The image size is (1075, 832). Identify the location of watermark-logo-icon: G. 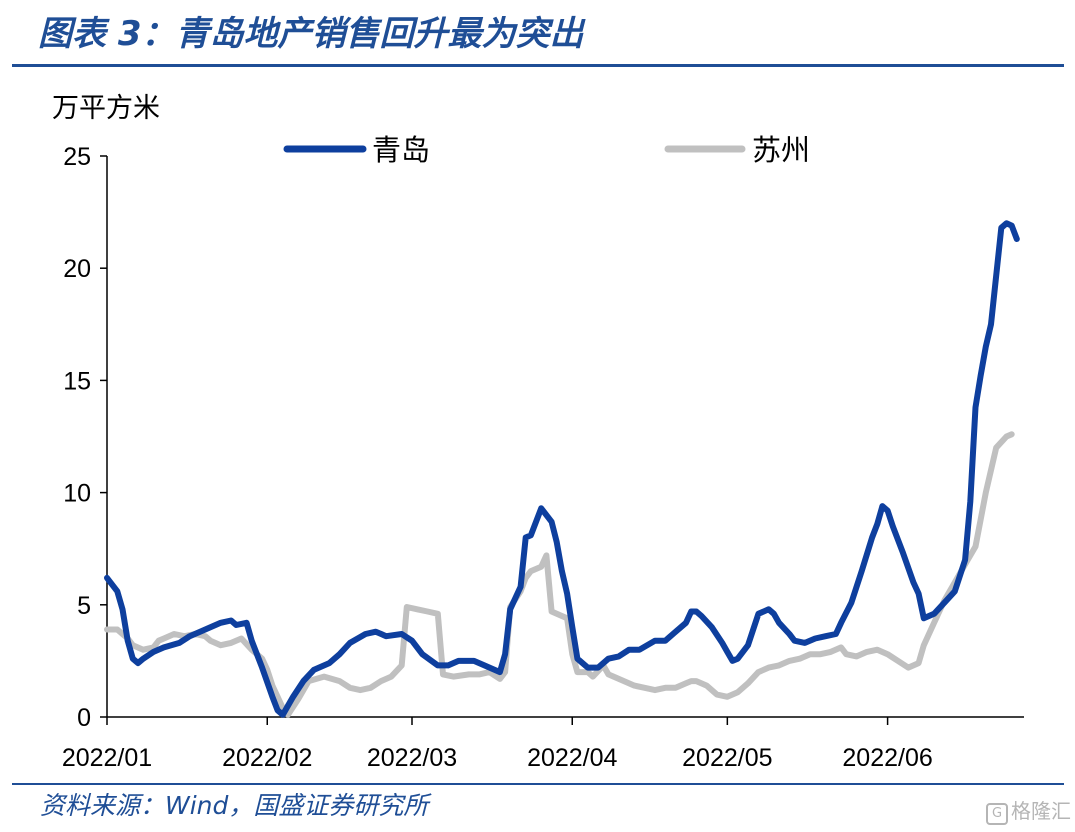
(997, 814).